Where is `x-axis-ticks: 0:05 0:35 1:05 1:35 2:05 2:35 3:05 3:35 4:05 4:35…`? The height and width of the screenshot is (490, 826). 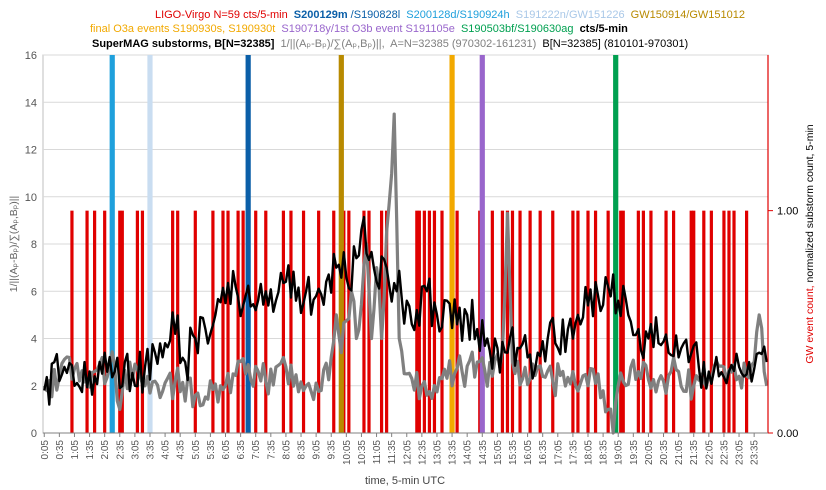
x-axis-ticks: 0:05 0:35 1:05 1:35 2:05 2:35 3:05 3:35 4:05 4:35… is located at coordinates (400, 449).